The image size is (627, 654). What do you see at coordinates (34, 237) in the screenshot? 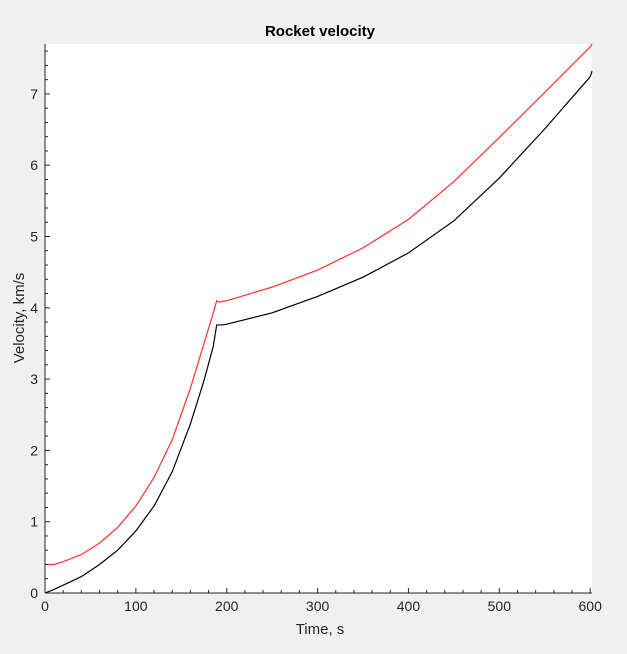
I see `y-tick-label: 5` at bounding box center [34, 237].